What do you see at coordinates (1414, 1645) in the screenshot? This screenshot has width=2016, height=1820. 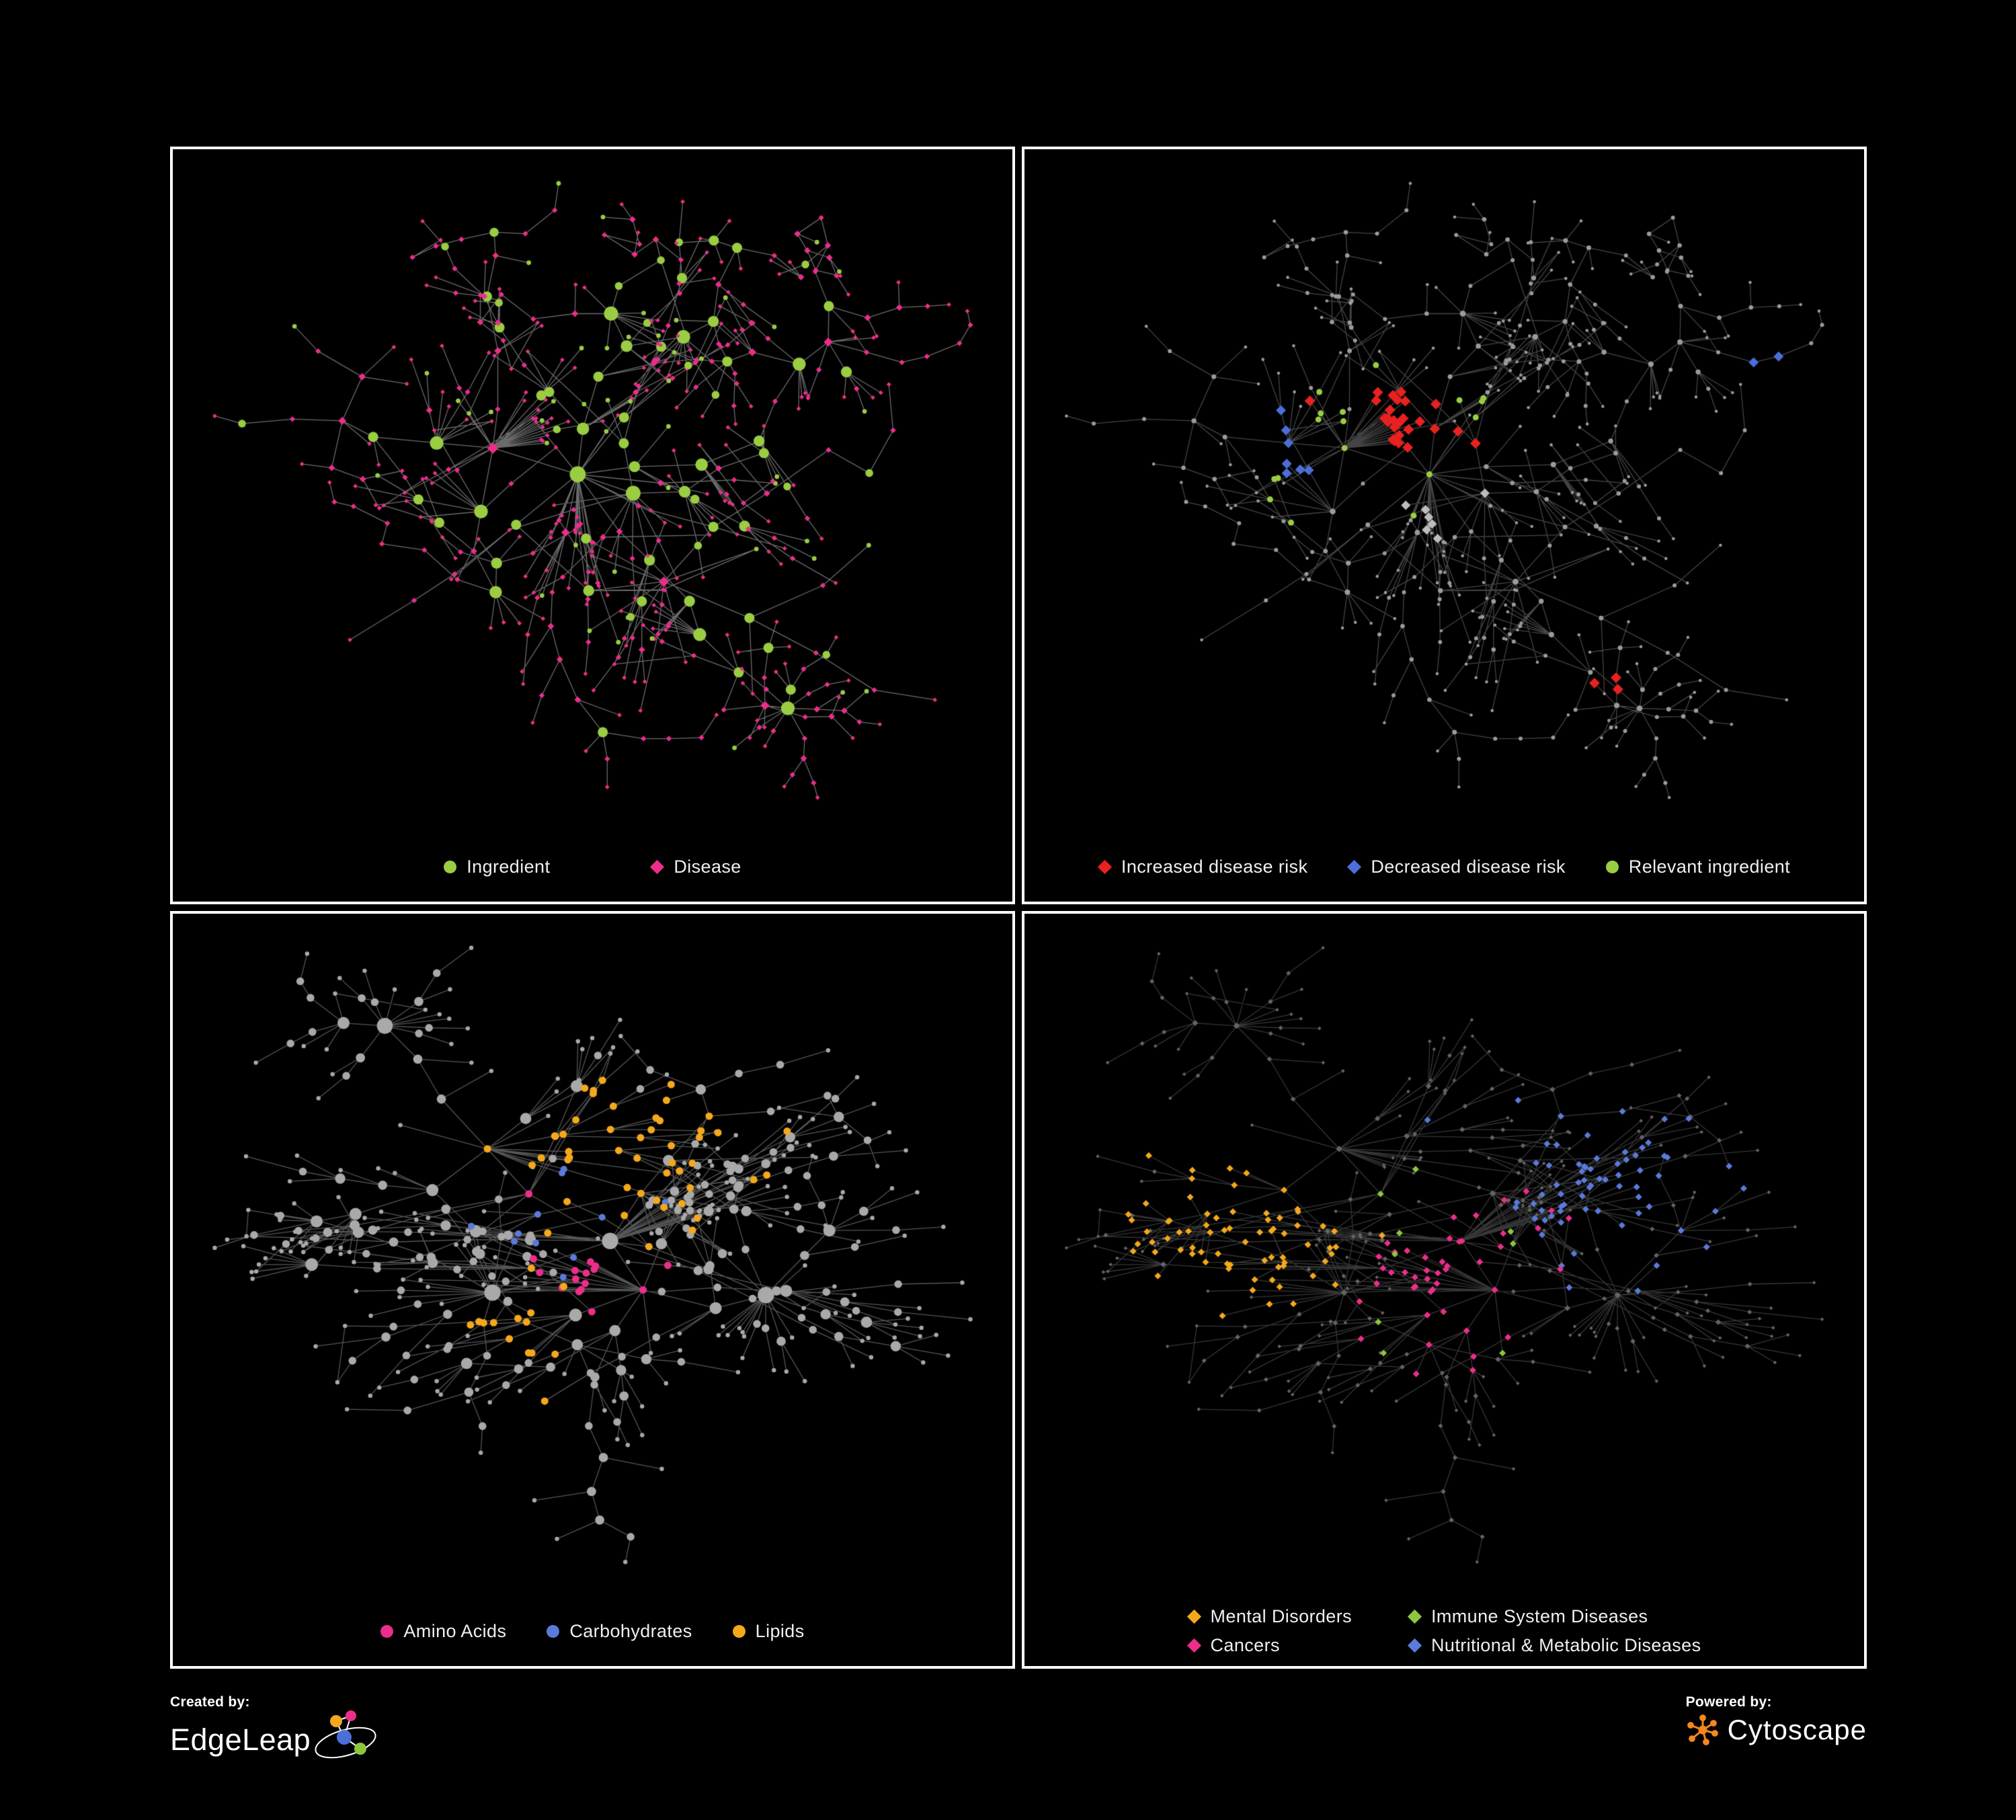 I see `nutritional-metabolic-diseases-swatch-icon` at bounding box center [1414, 1645].